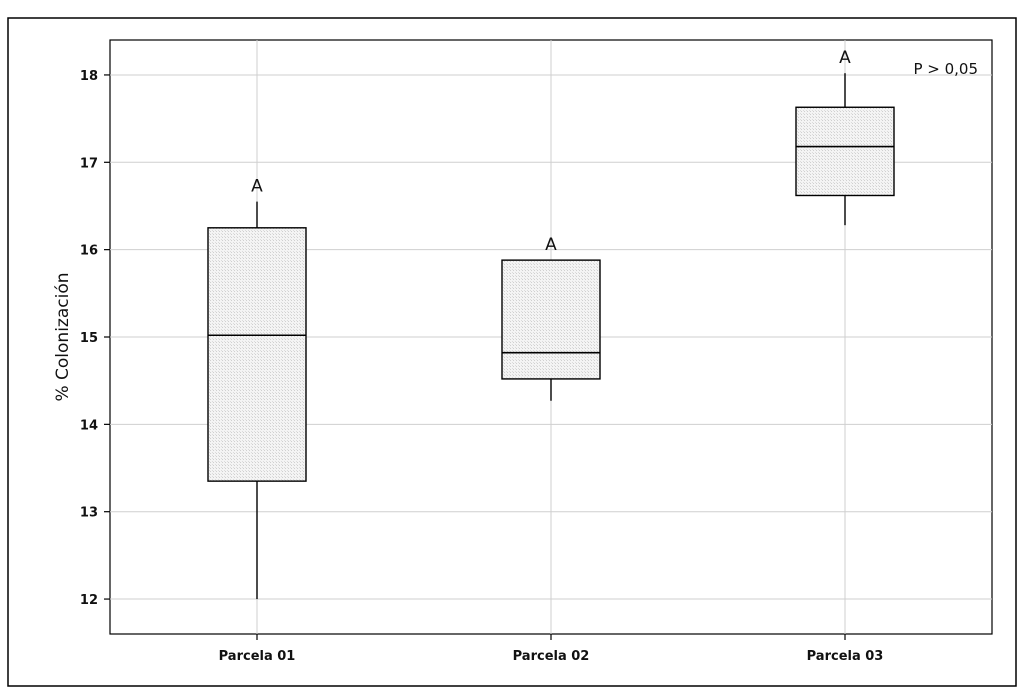 The image size is (1024, 694). What do you see at coordinates (551, 656) in the screenshot?
I see `x-category-label: Parcela 02` at bounding box center [551, 656].